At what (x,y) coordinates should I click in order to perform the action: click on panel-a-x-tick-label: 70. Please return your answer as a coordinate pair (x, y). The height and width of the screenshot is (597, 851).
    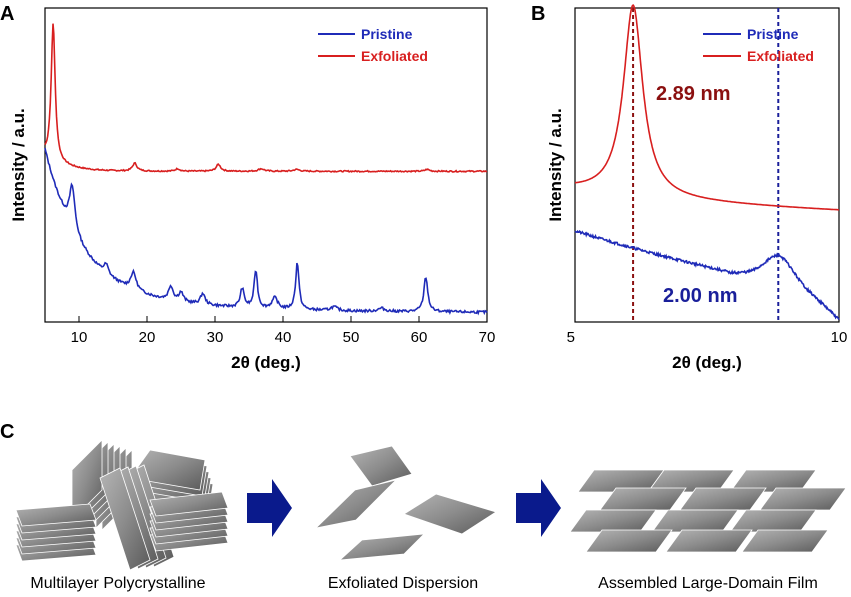
    Looking at the image, I should click on (487, 337).